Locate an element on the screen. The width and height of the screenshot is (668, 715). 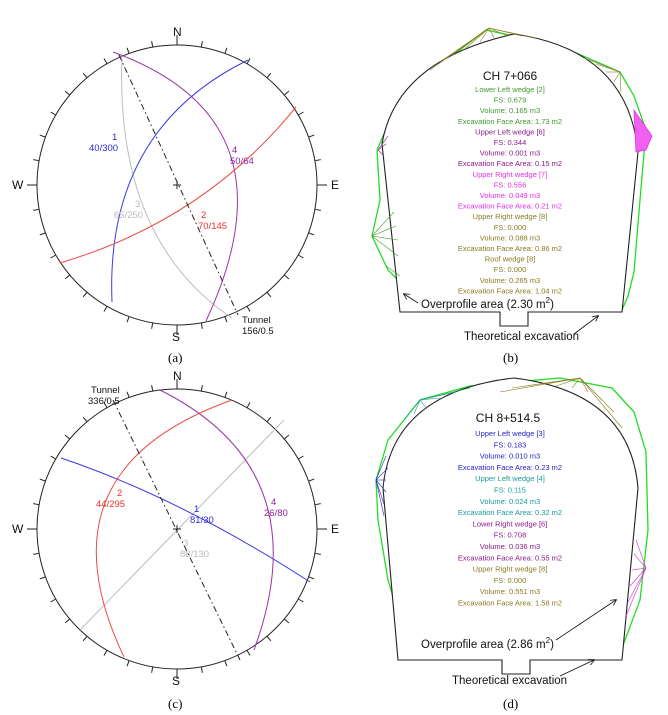
wedge-area-d: Excavation Face Area: 0.55 m2 is located at coordinates (510, 557).